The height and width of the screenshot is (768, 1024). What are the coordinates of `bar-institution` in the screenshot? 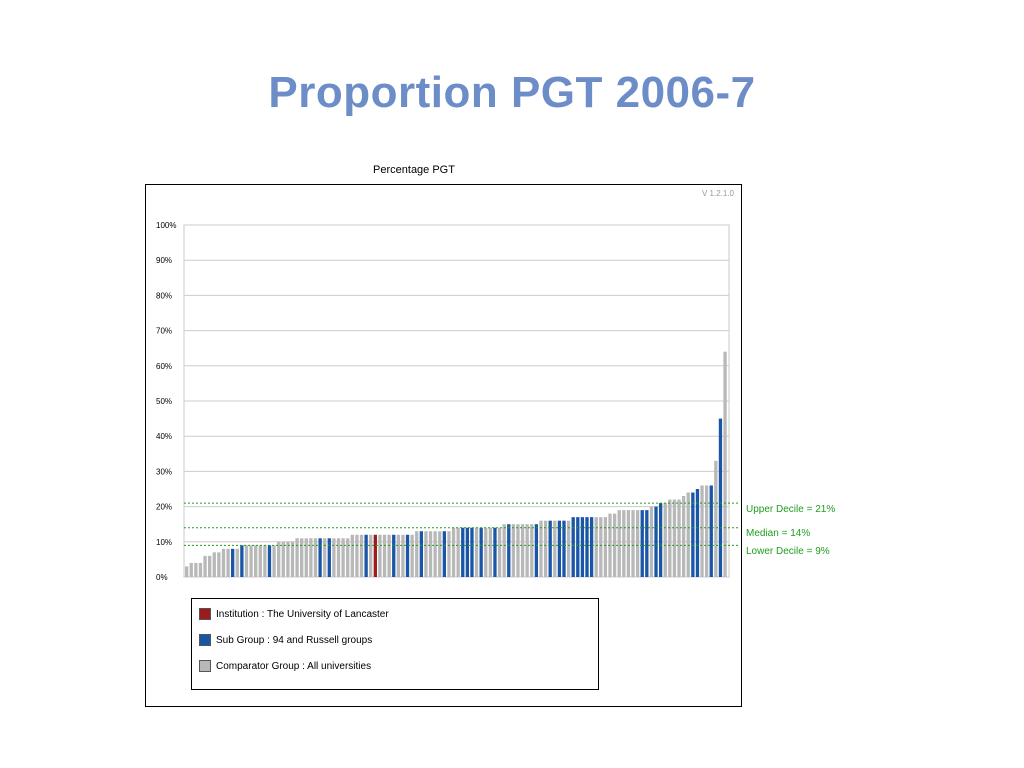 It's located at (375, 555).